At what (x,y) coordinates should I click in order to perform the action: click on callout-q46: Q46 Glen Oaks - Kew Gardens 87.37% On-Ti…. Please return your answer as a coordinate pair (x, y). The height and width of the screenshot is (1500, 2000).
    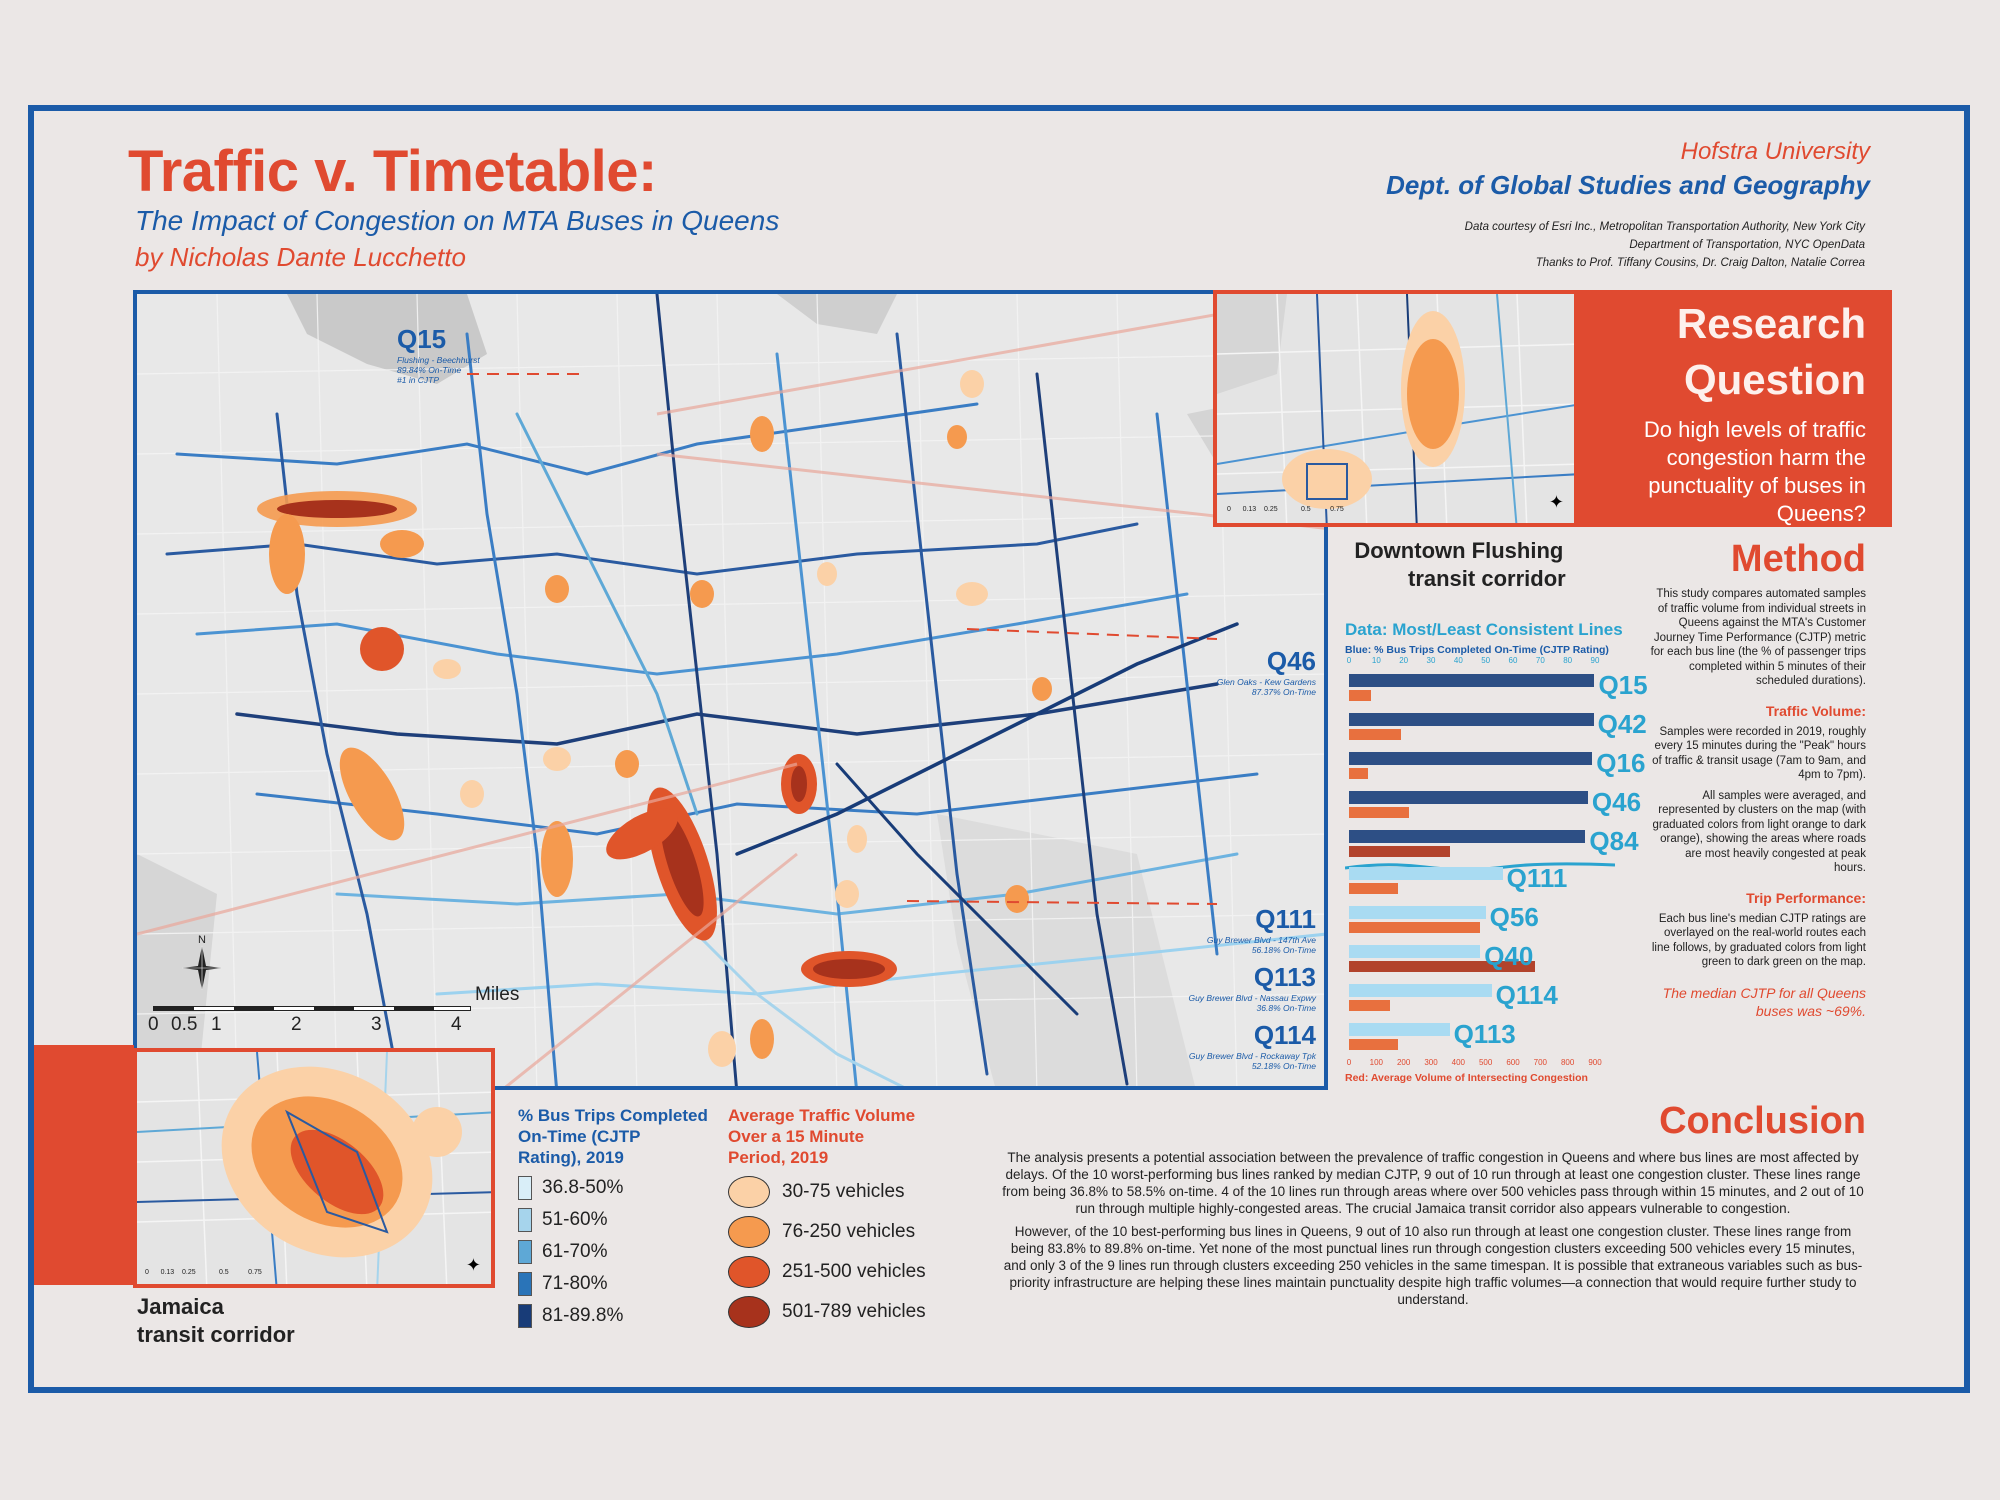
    Looking at the image, I should click on (1266, 671).